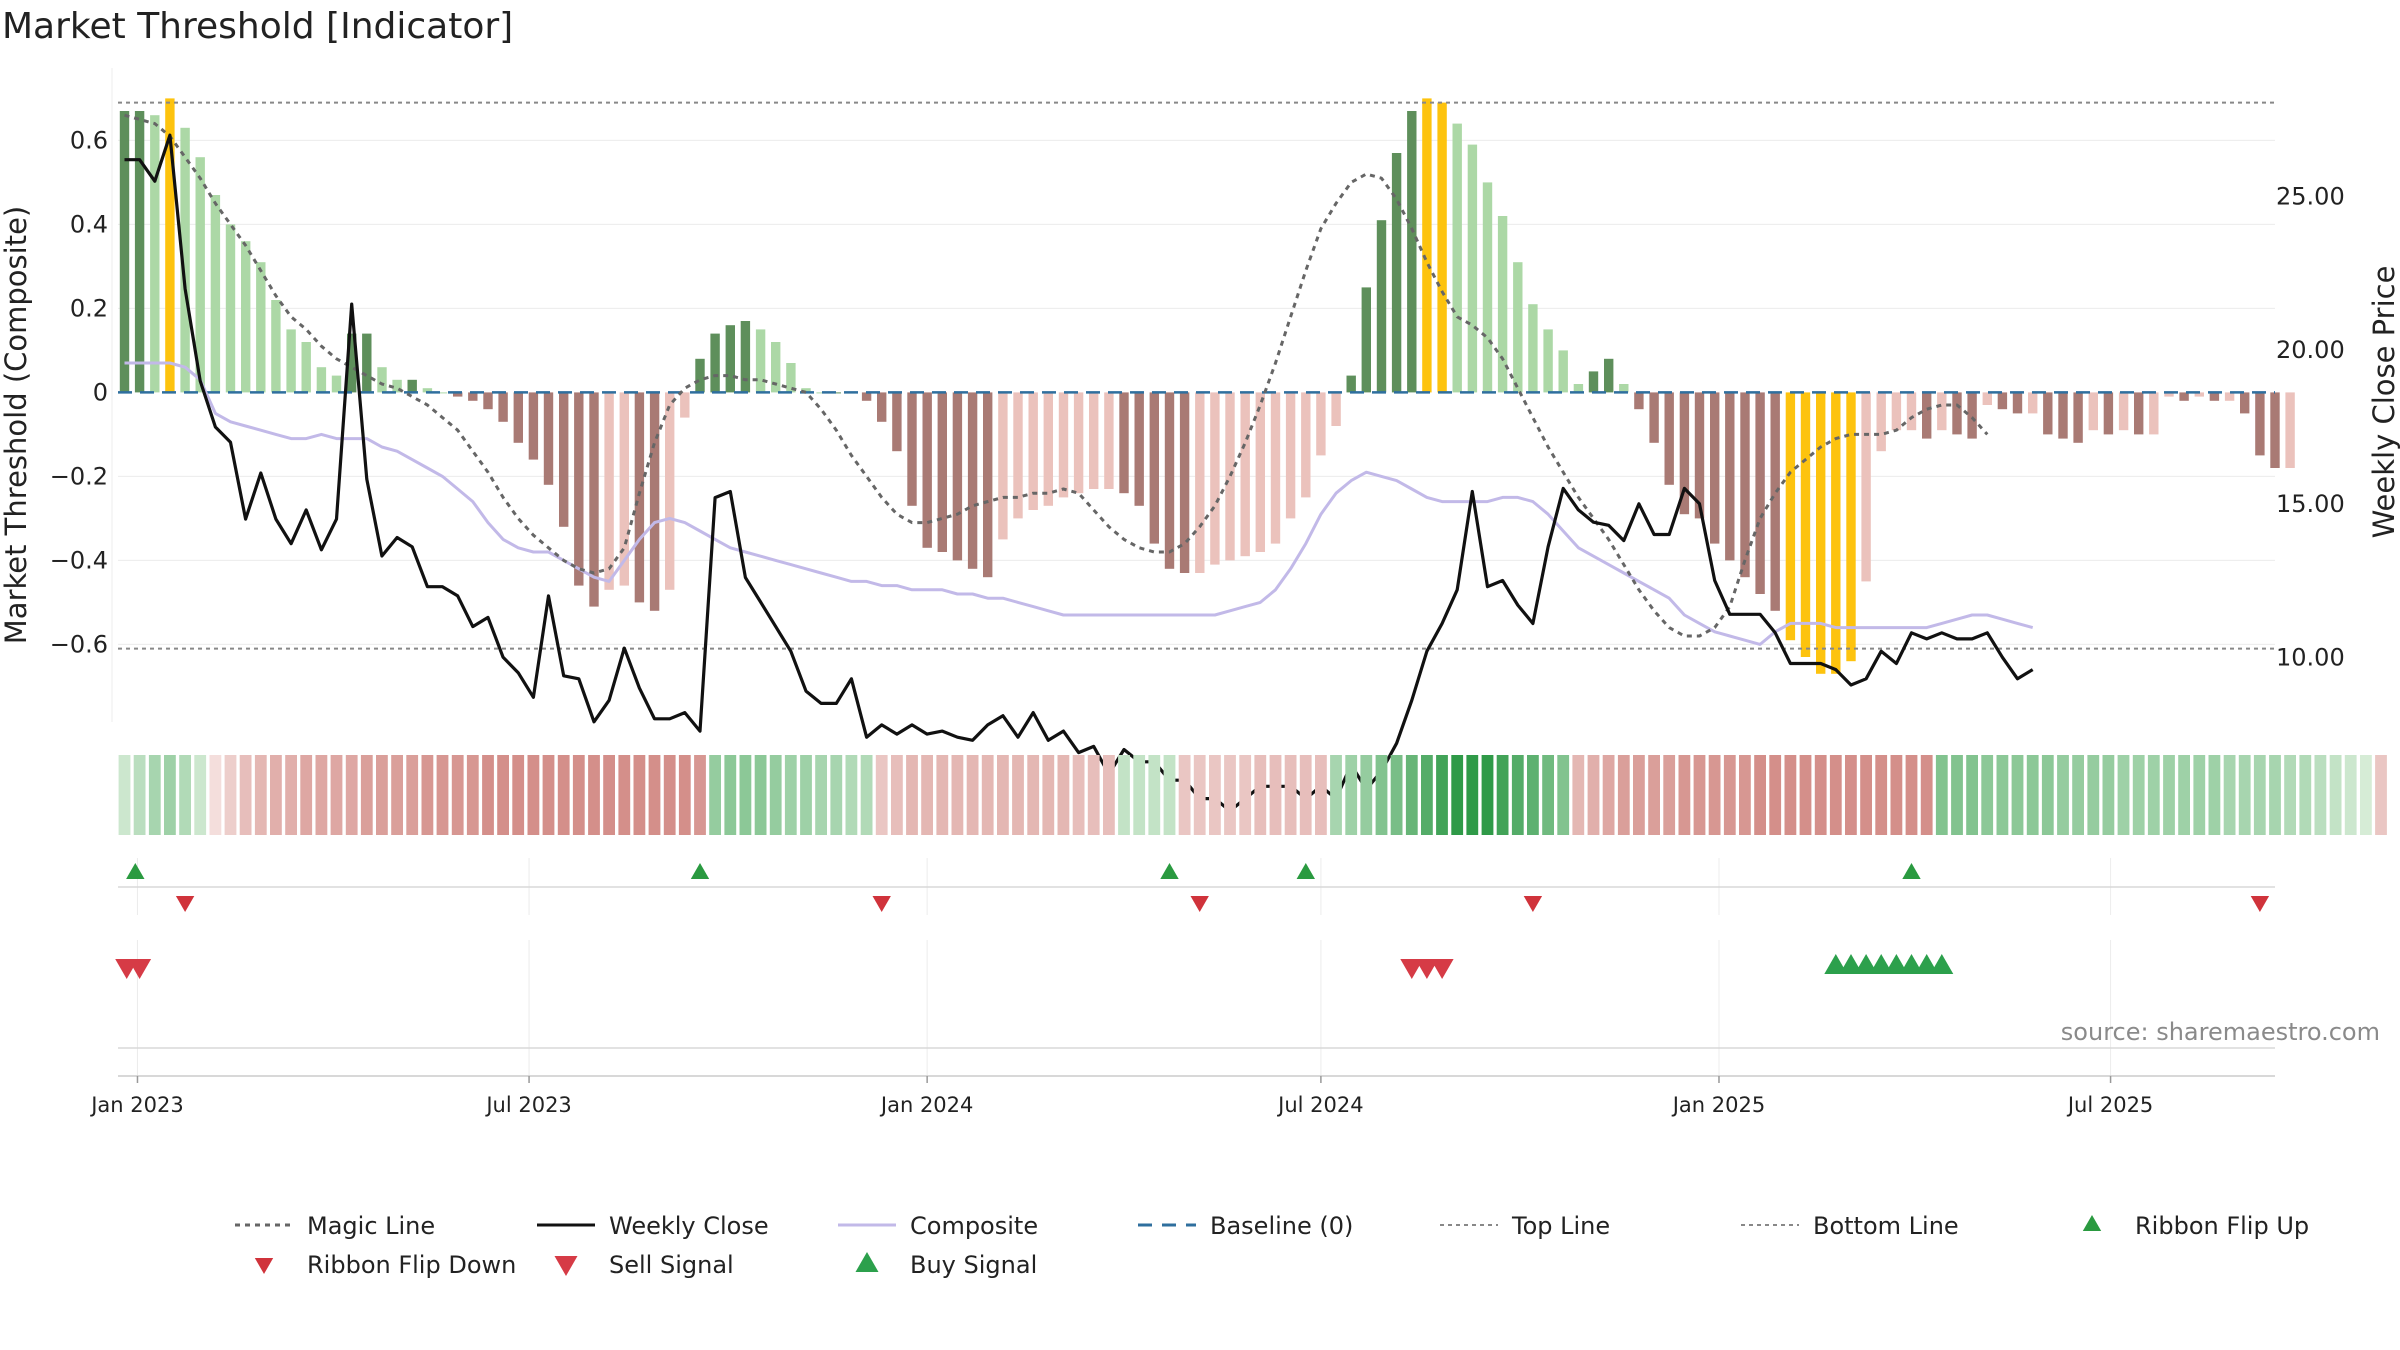 The width and height of the screenshot is (2400, 1350). What do you see at coordinates (1034, 966) in the screenshot?
I see `signal-markers` at bounding box center [1034, 966].